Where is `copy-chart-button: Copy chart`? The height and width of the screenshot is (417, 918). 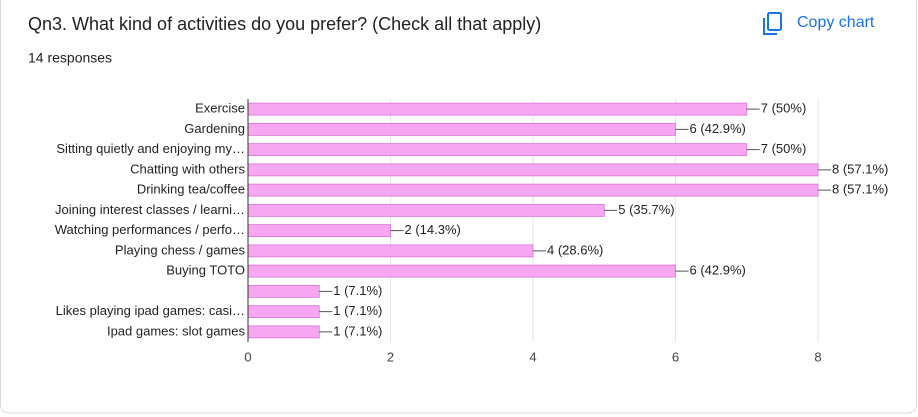
copy-chart-button: Copy chart is located at coordinates (819, 23).